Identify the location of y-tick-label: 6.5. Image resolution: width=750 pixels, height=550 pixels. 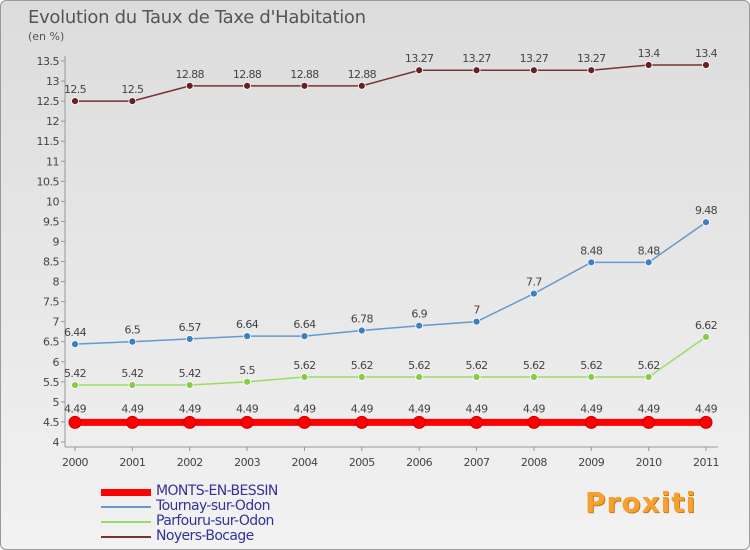
(51, 342).